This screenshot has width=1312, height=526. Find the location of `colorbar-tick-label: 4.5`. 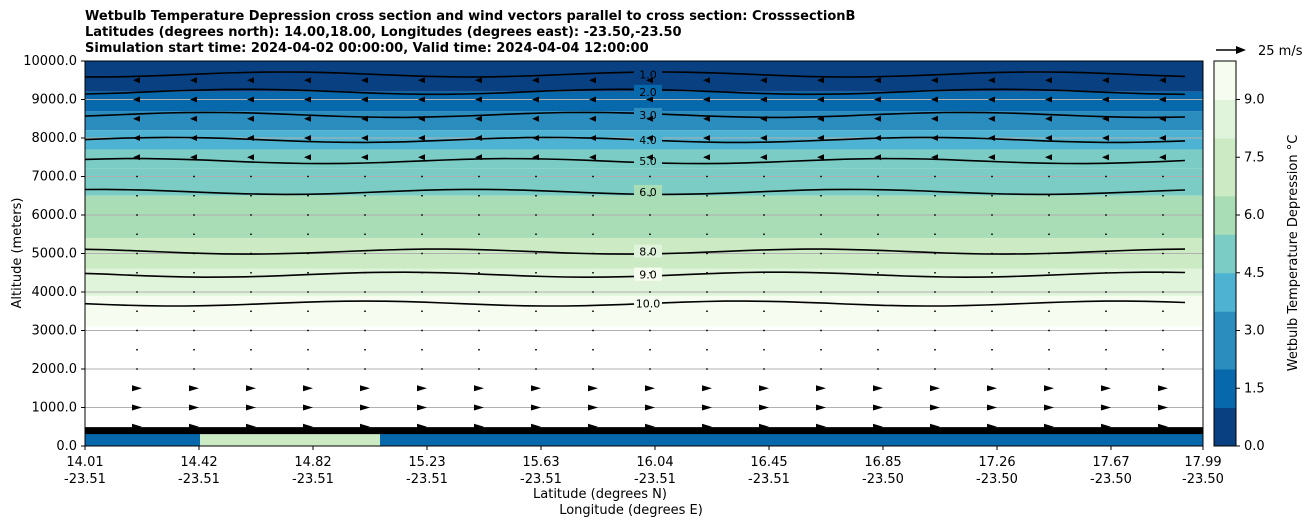

colorbar-tick-label: 4.5 is located at coordinates (1254, 273).